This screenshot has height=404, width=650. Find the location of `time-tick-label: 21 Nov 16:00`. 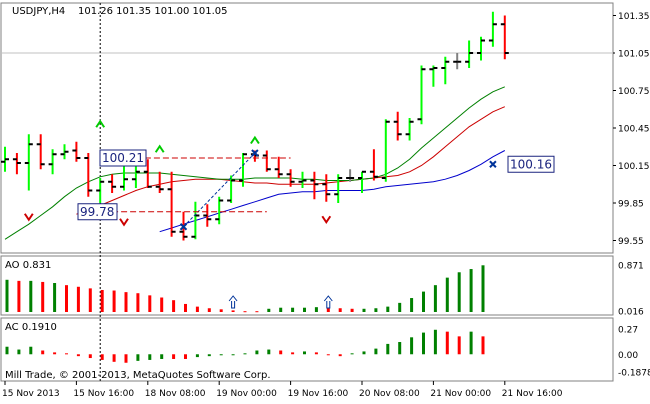

time-tick-label: 21 Nov 16:00 is located at coordinates (532, 394).